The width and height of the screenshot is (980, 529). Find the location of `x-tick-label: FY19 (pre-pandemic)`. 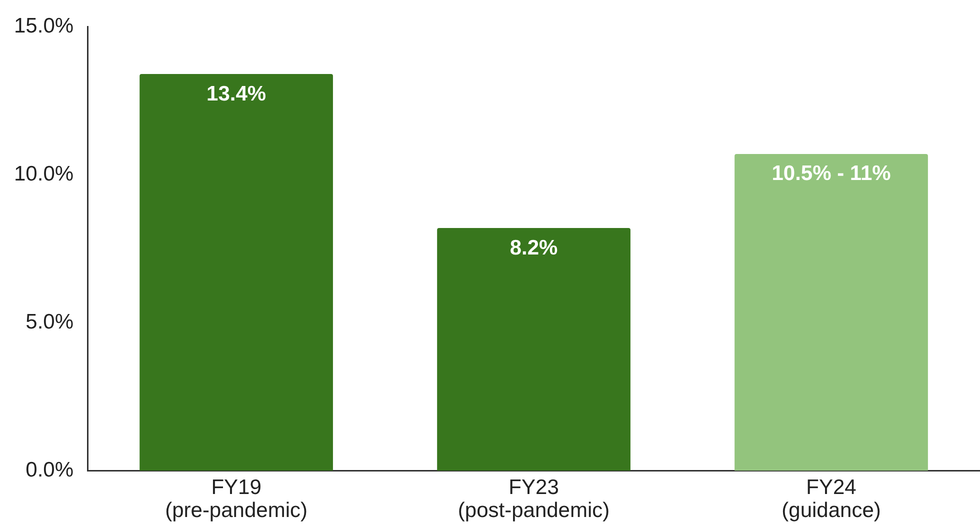

x-tick-label: FY19 (pre-pandemic) is located at coordinates (236, 499).